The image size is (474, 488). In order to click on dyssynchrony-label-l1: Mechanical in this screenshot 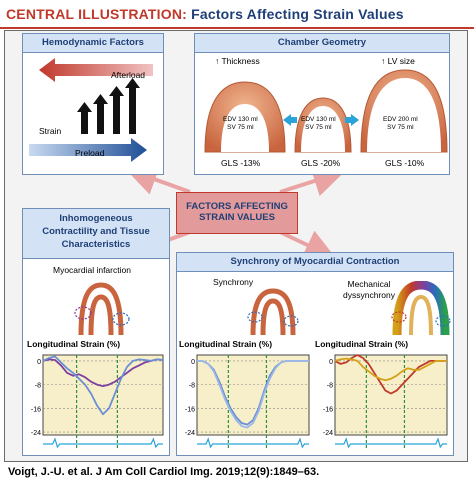, I will do `click(369, 284)`.